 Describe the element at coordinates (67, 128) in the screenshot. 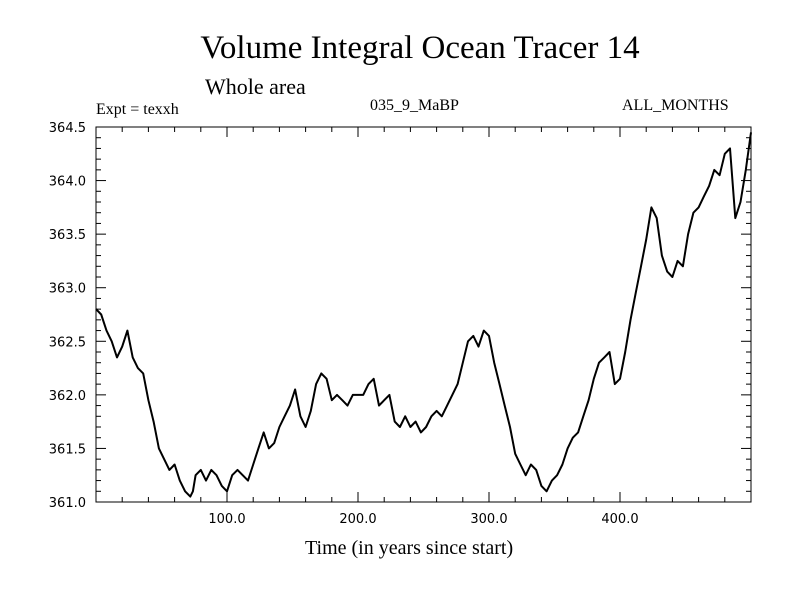

I see `y-tick-label: 364.5` at that location.